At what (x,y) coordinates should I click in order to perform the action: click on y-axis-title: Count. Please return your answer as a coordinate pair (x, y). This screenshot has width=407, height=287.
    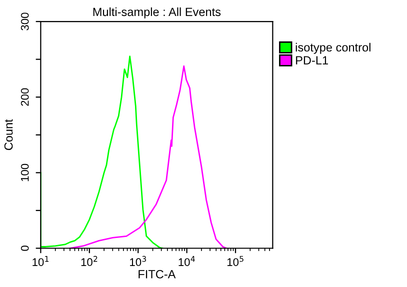
    Looking at the image, I should click on (8, 134).